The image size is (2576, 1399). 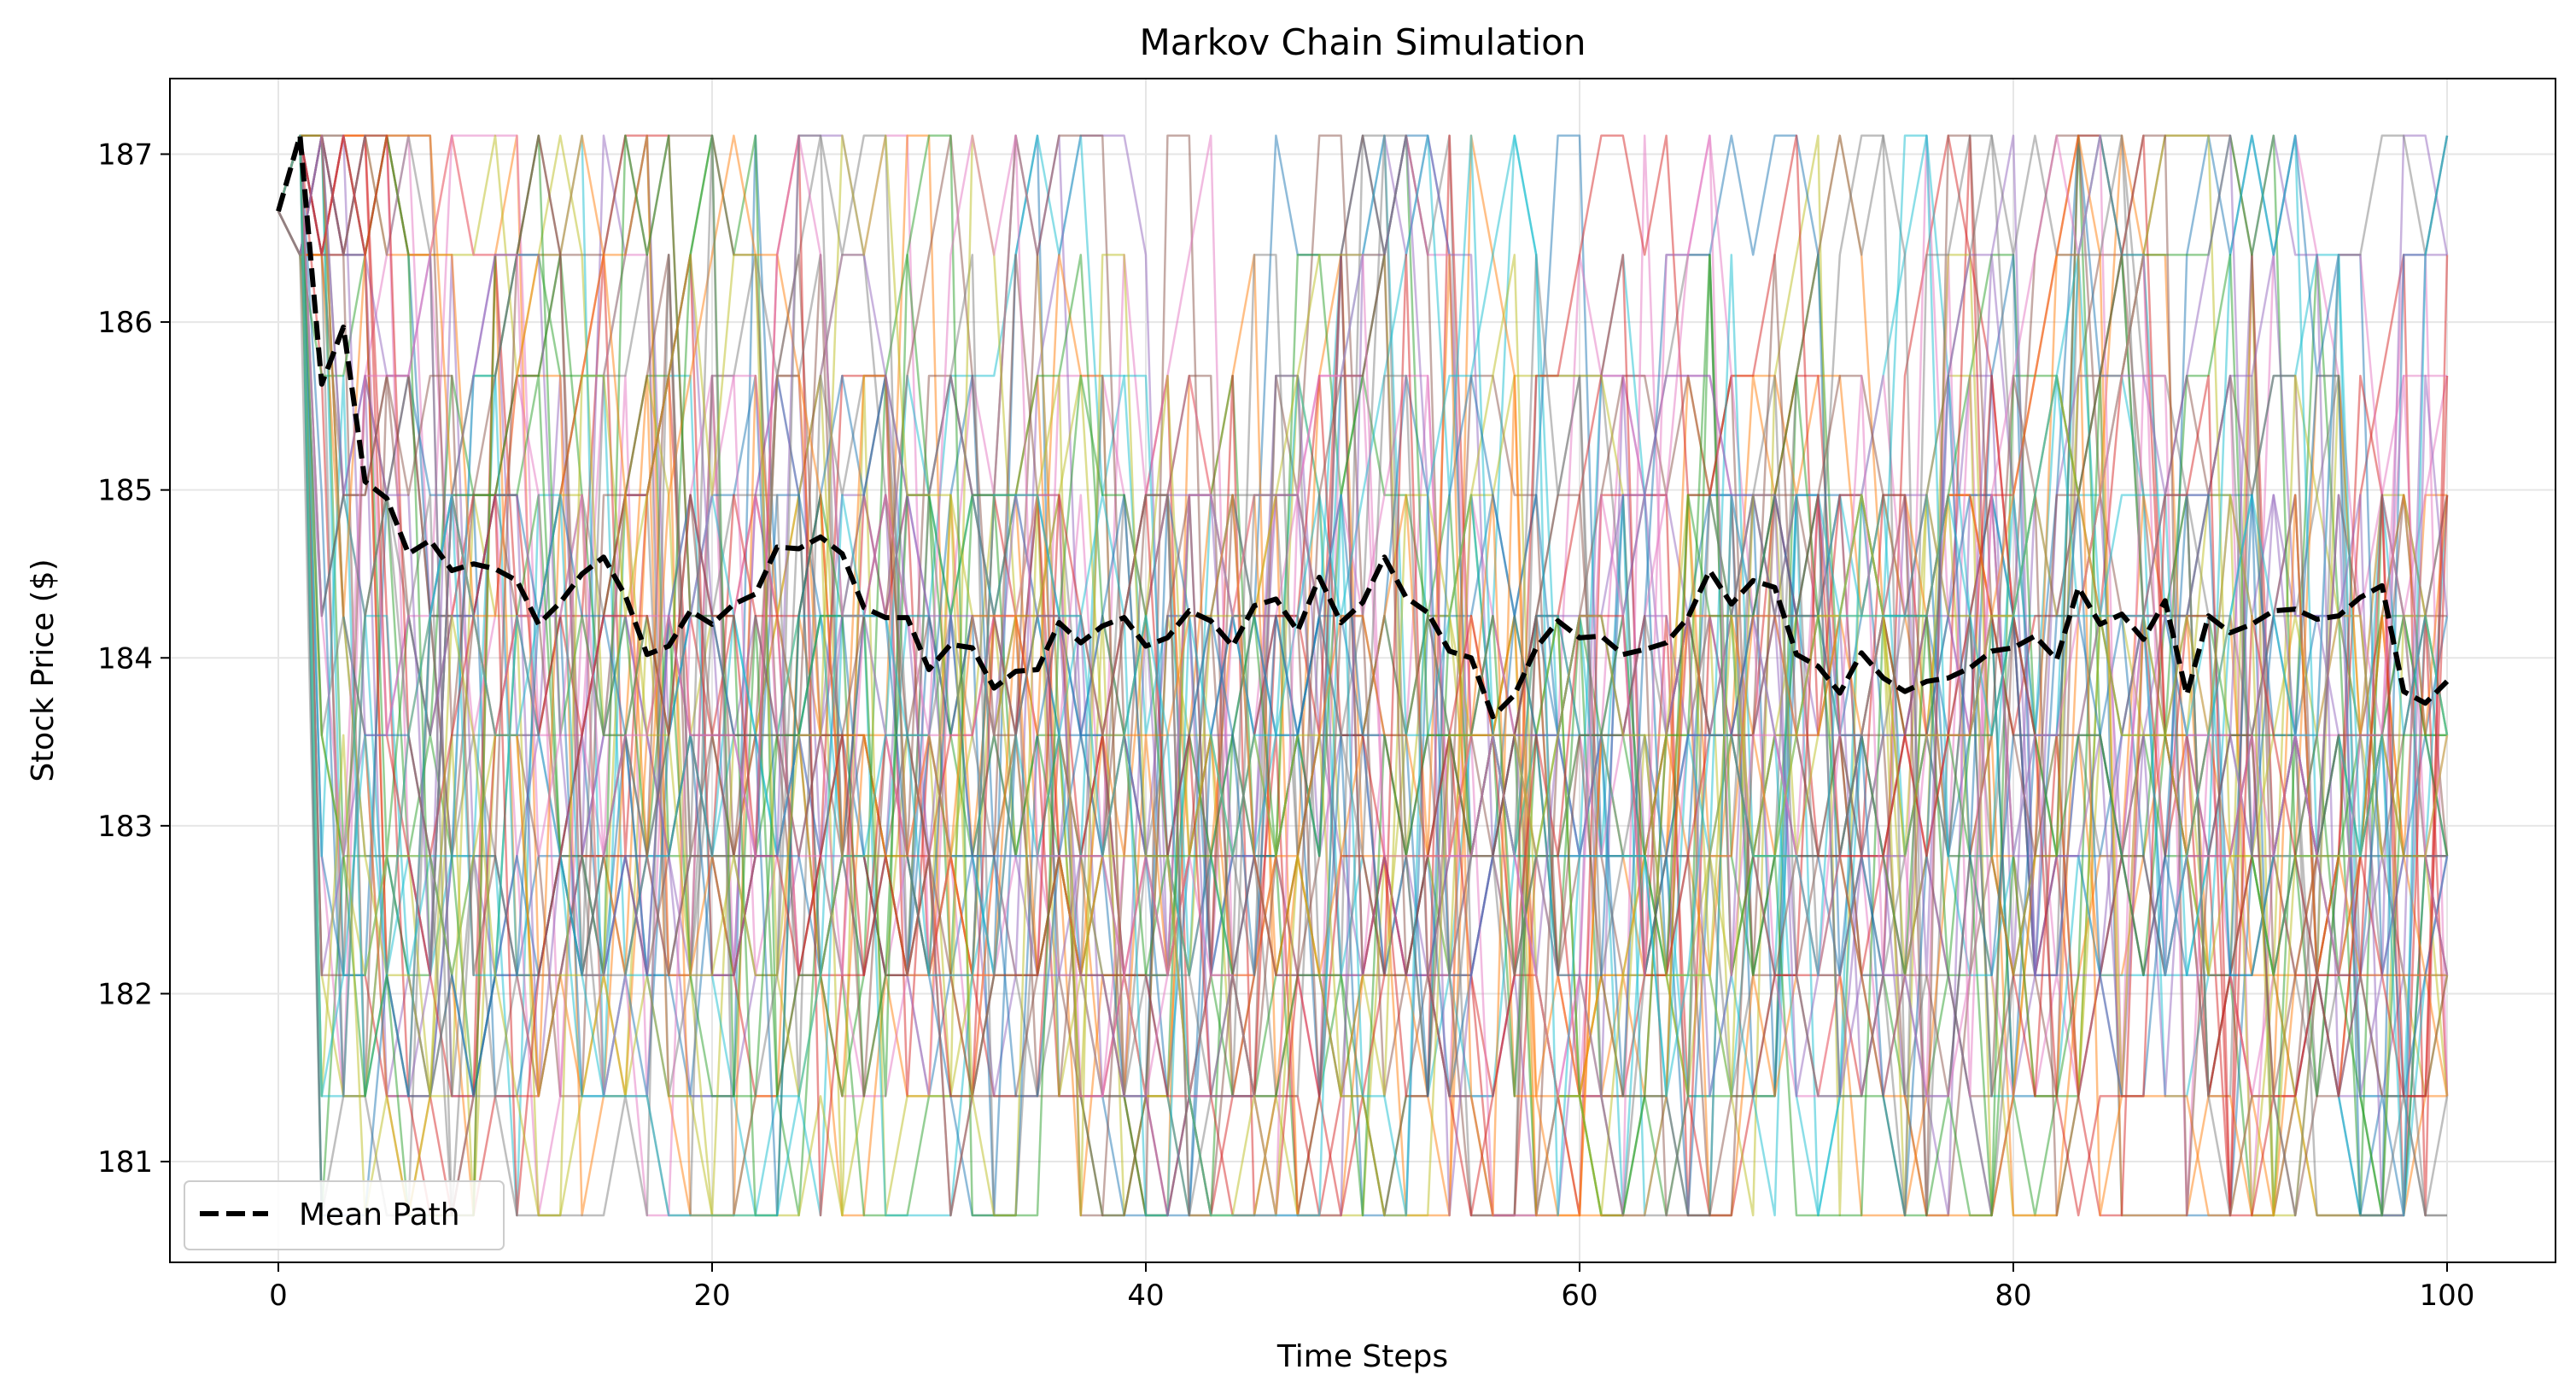 I want to click on y-tick-label: 186, so click(x=125, y=323).